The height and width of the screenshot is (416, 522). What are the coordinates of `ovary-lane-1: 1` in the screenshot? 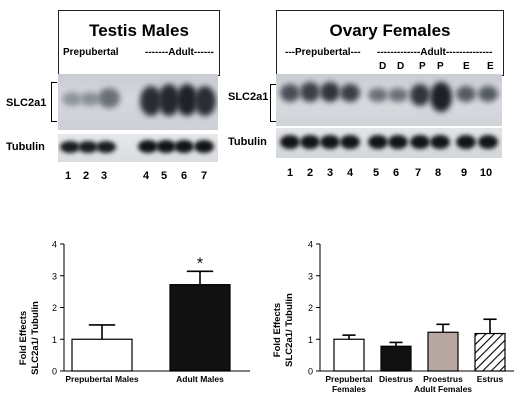 It's located at (290, 173).